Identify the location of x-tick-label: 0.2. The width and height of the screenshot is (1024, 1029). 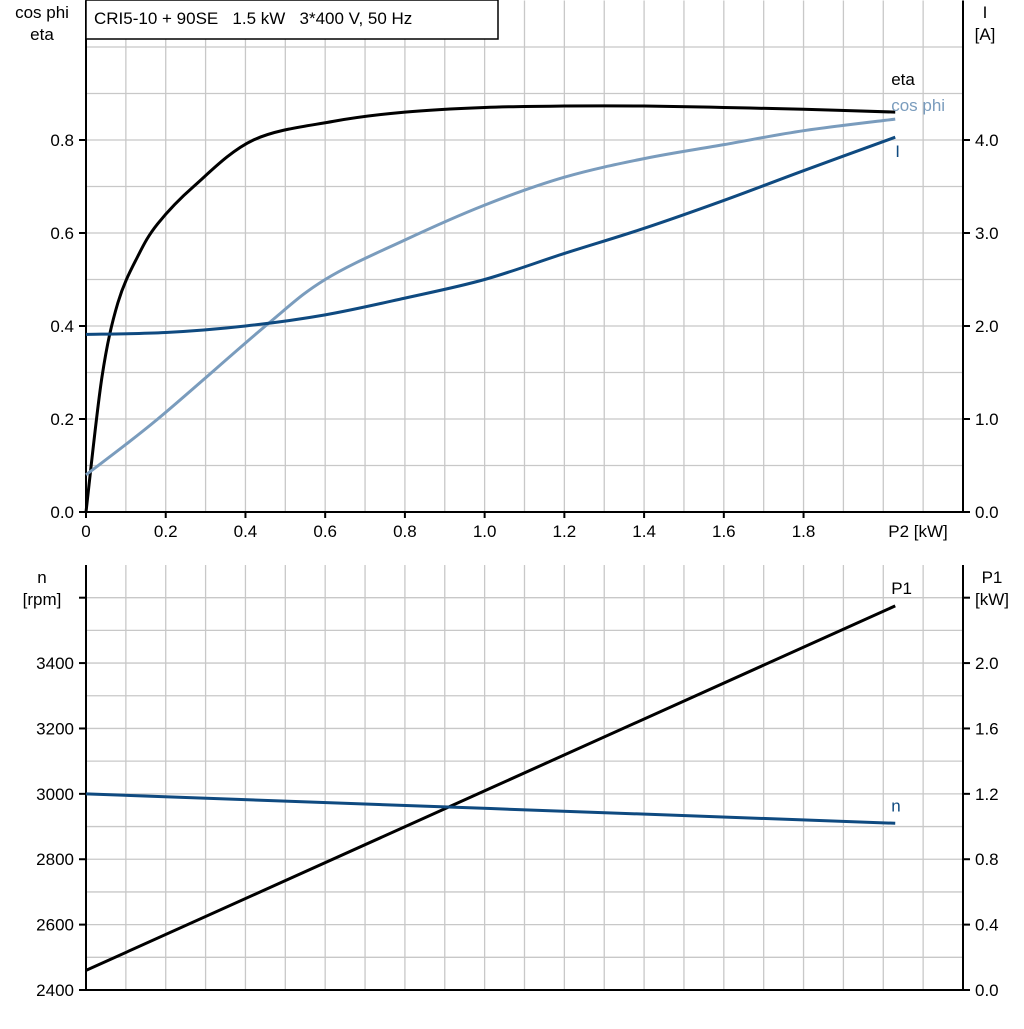
(166, 531).